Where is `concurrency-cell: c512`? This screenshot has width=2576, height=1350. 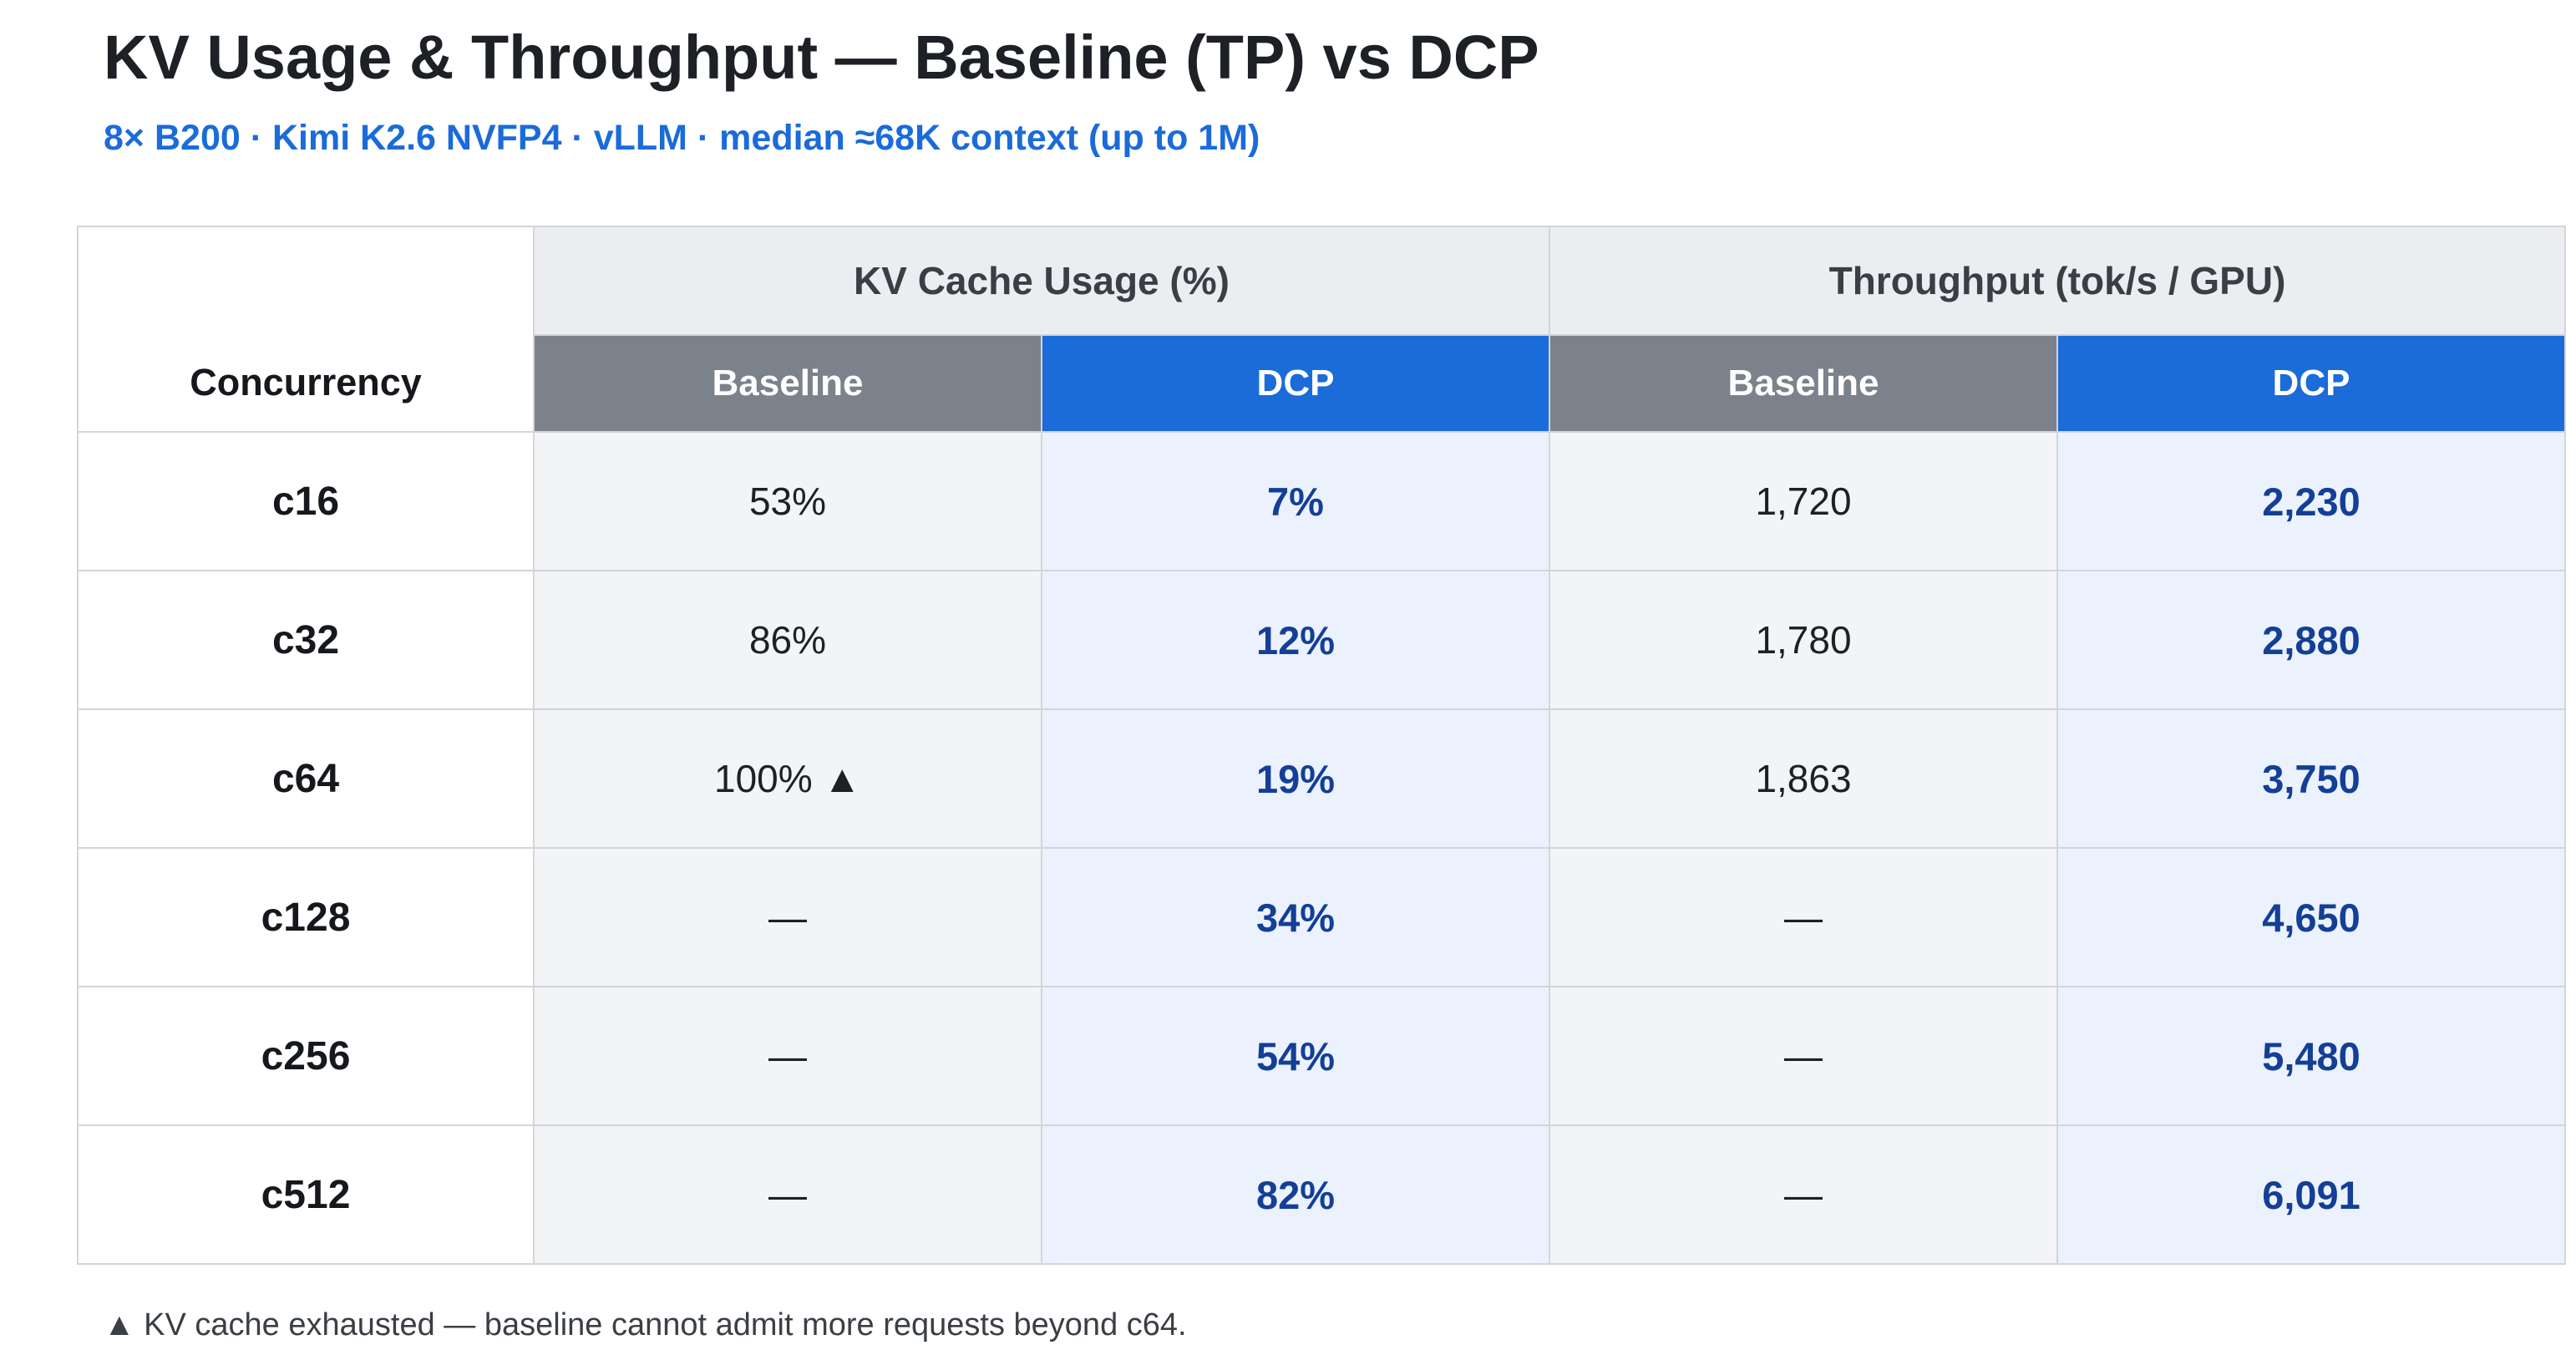 concurrency-cell: c512 is located at coordinates (306, 1194).